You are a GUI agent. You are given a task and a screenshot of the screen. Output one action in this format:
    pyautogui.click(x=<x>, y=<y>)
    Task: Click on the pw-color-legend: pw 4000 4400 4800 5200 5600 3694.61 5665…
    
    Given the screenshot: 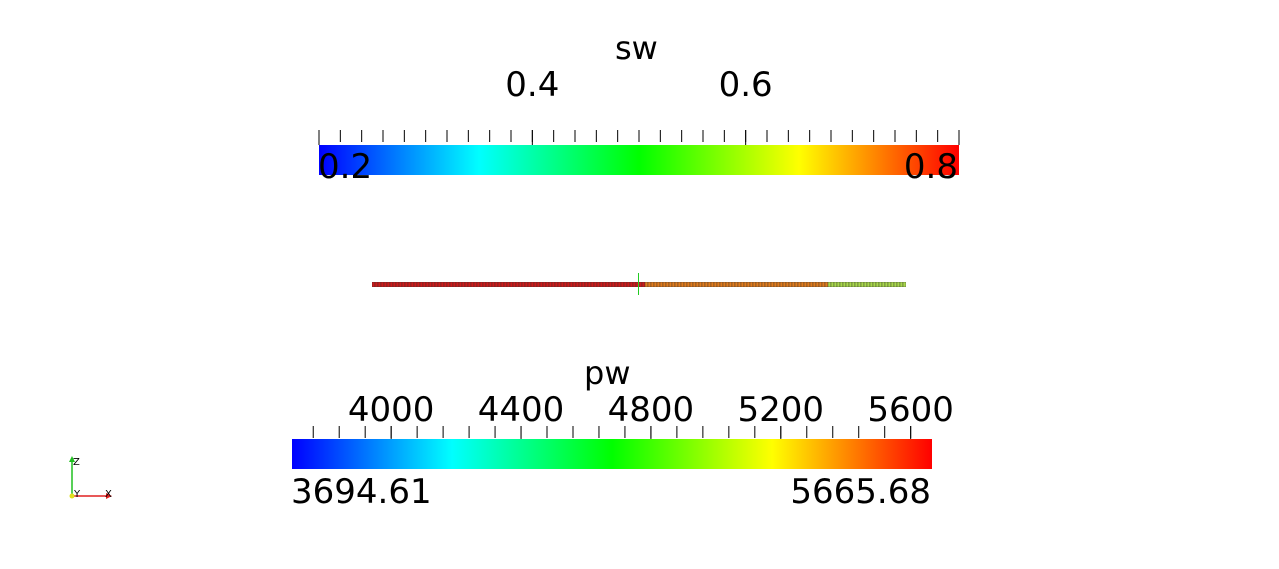 What is the action you would take?
    pyautogui.click(x=622, y=434)
    